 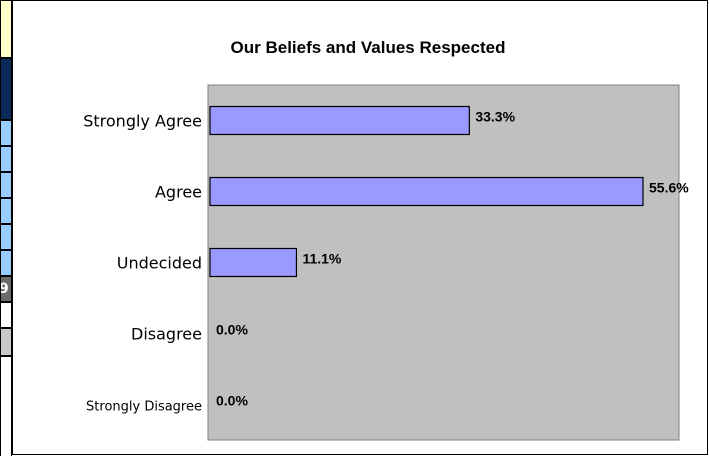 I want to click on sliver-cell-footer, so click(x=6, y=342).